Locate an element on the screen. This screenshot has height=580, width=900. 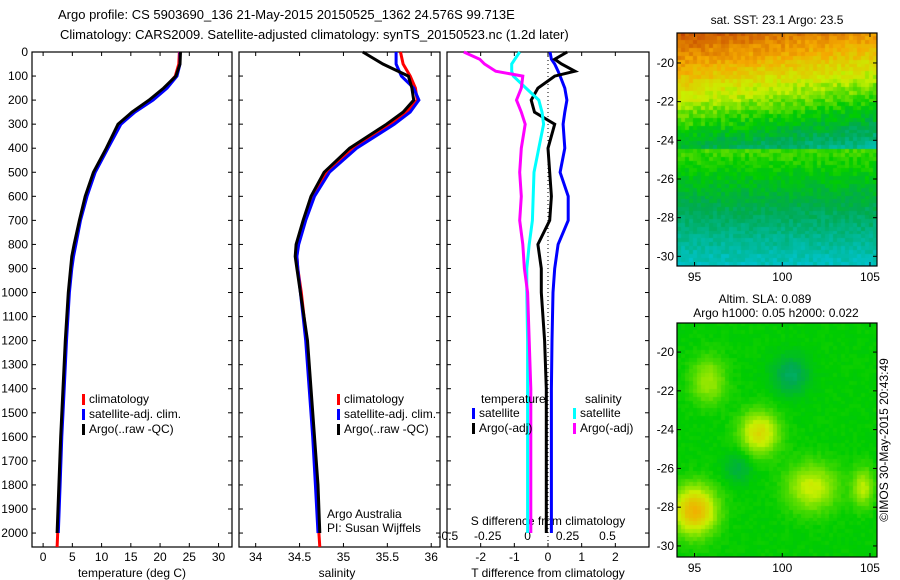
depth-tick-label: 1100 is located at coordinates (15, 317).